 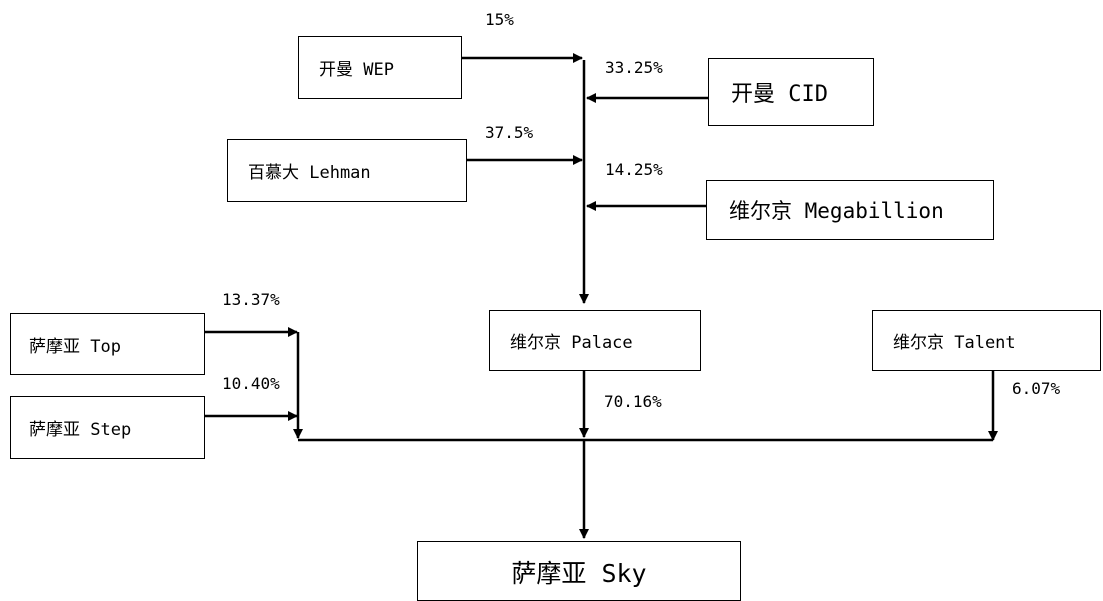 What do you see at coordinates (80, 430) in the screenshot?
I see `node-samoa-step-label: 萨摩亚 Step` at bounding box center [80, 430].